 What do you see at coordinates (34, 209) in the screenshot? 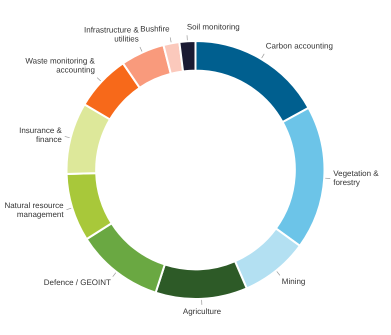
I see `slice-label: Natural resource management` at bounding box center [34, 209].